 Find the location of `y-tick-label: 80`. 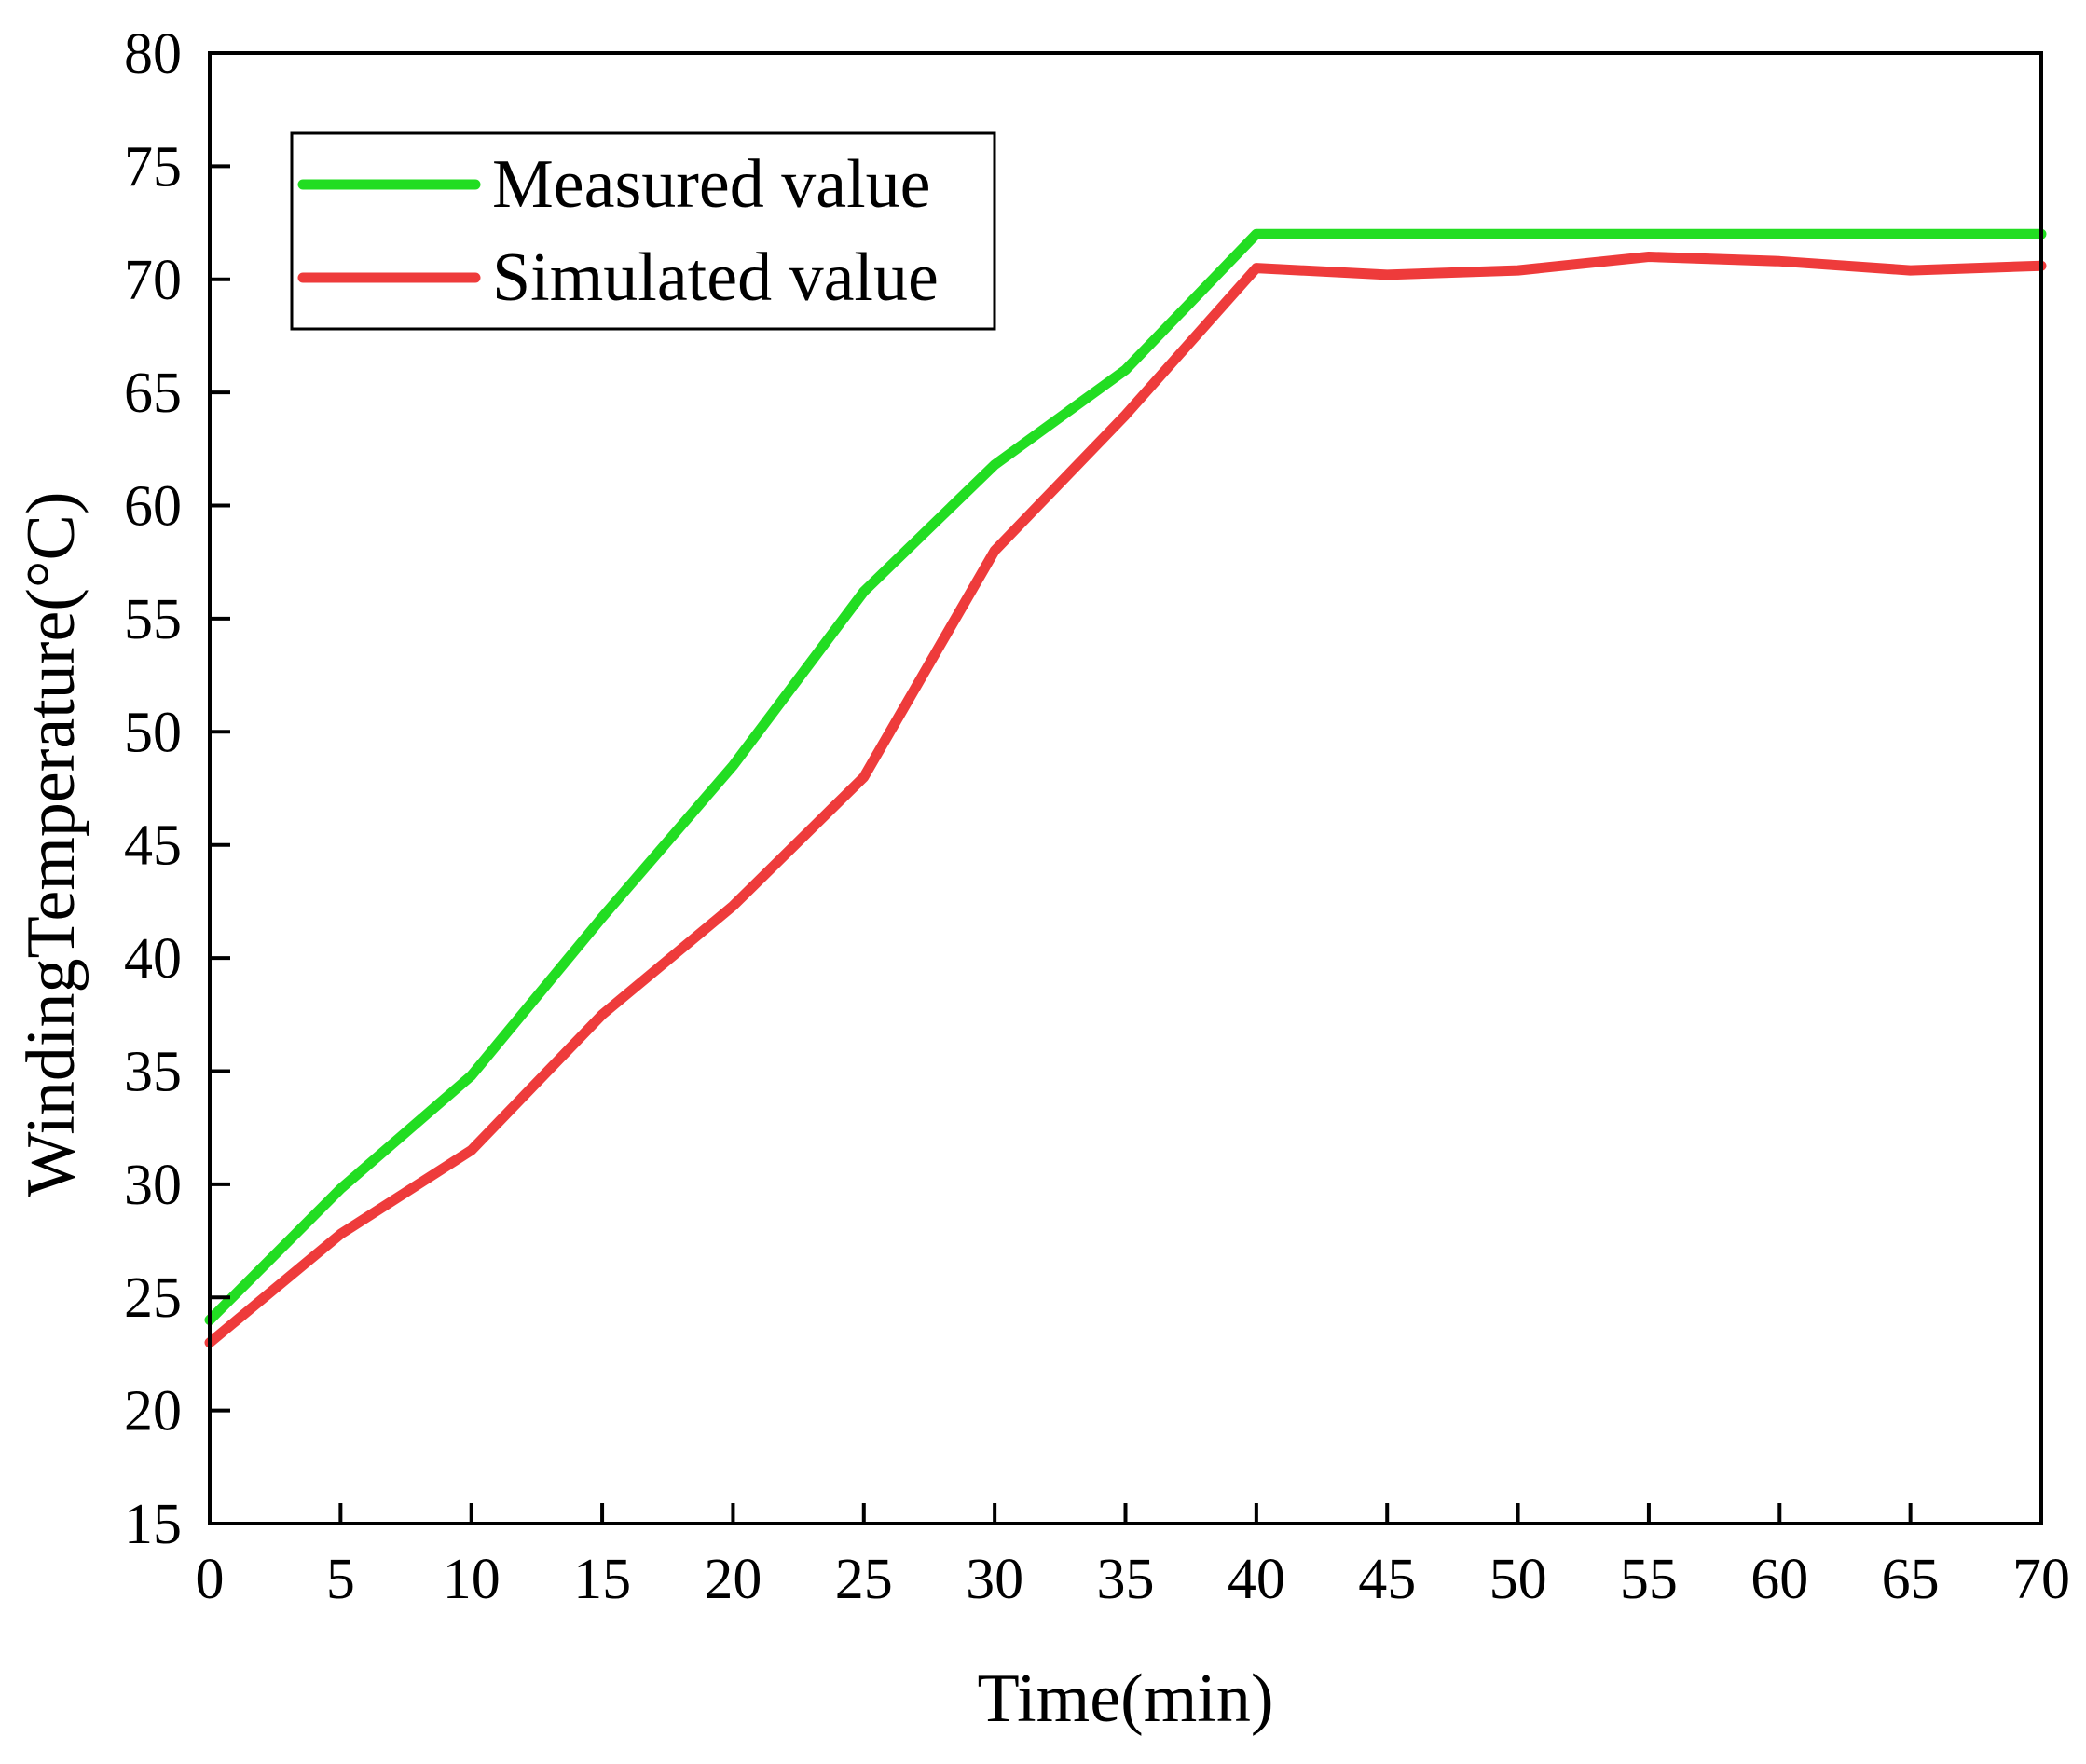

y-tick-label: 80 is located at coordinates (153, 54).